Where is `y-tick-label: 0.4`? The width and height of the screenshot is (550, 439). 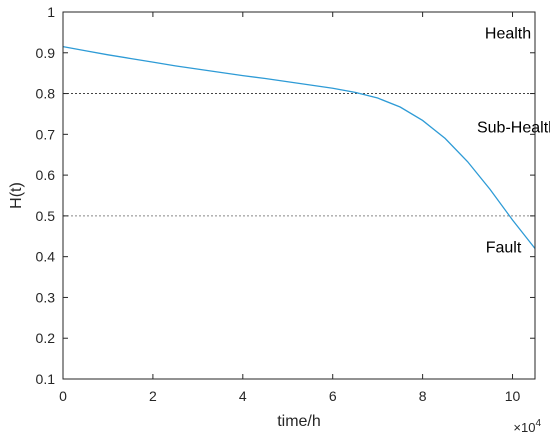
y-tick-label: 0.4 is located at coordinates (46, 257).